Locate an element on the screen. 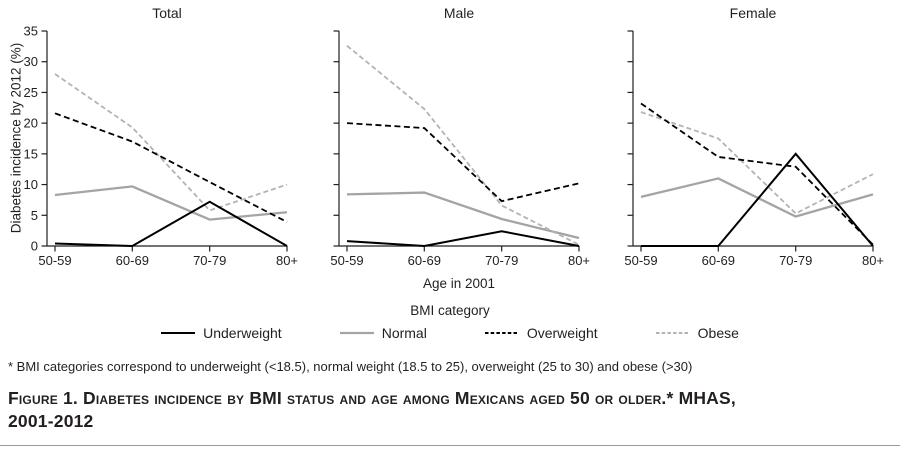 This screenshot has width=900, height=451. legend-item-label: Overweight is located at coordinates (562, 333).